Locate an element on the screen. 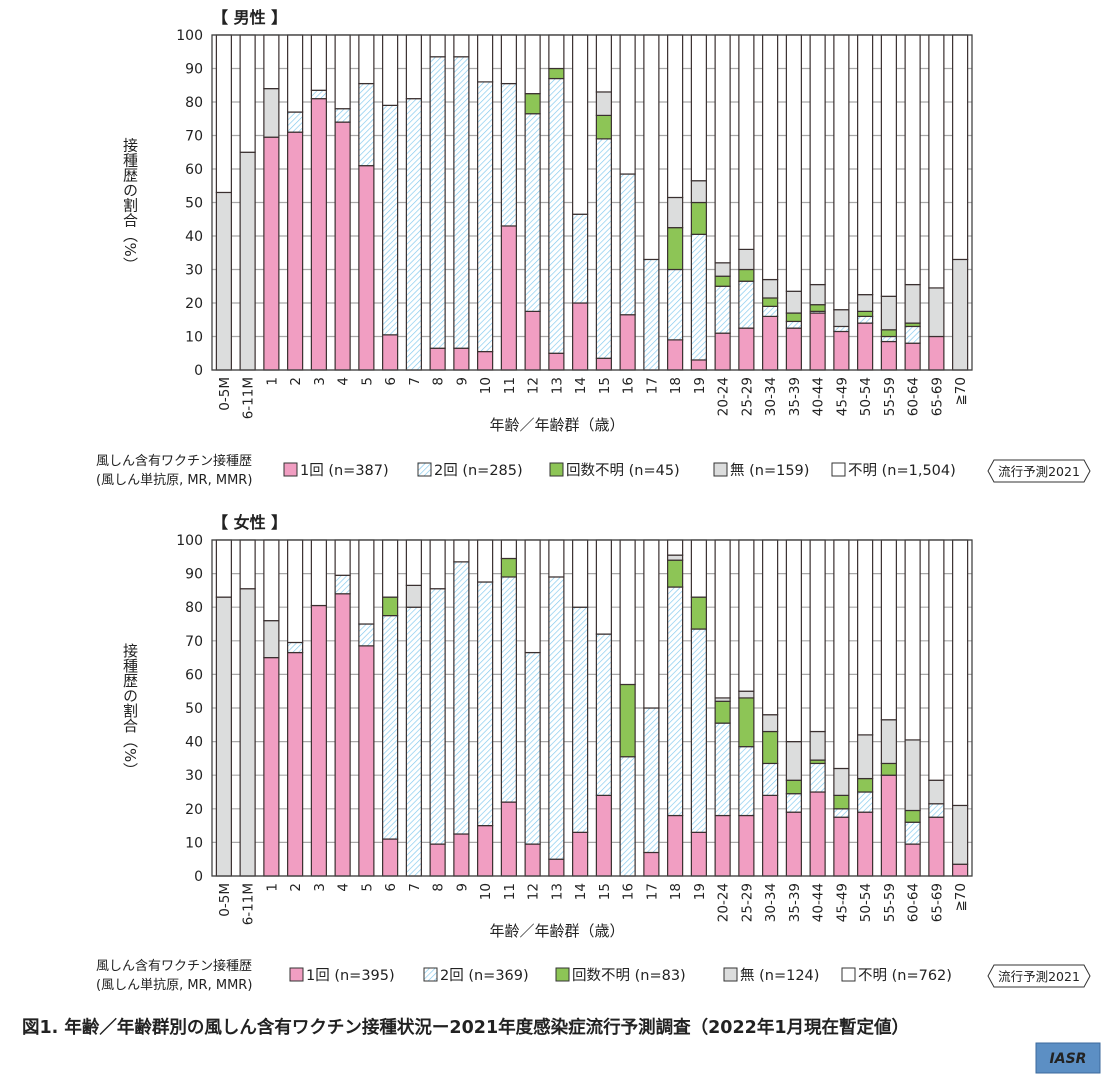  legend-label: 無 (n=124) is located at coordinates (779, 975).